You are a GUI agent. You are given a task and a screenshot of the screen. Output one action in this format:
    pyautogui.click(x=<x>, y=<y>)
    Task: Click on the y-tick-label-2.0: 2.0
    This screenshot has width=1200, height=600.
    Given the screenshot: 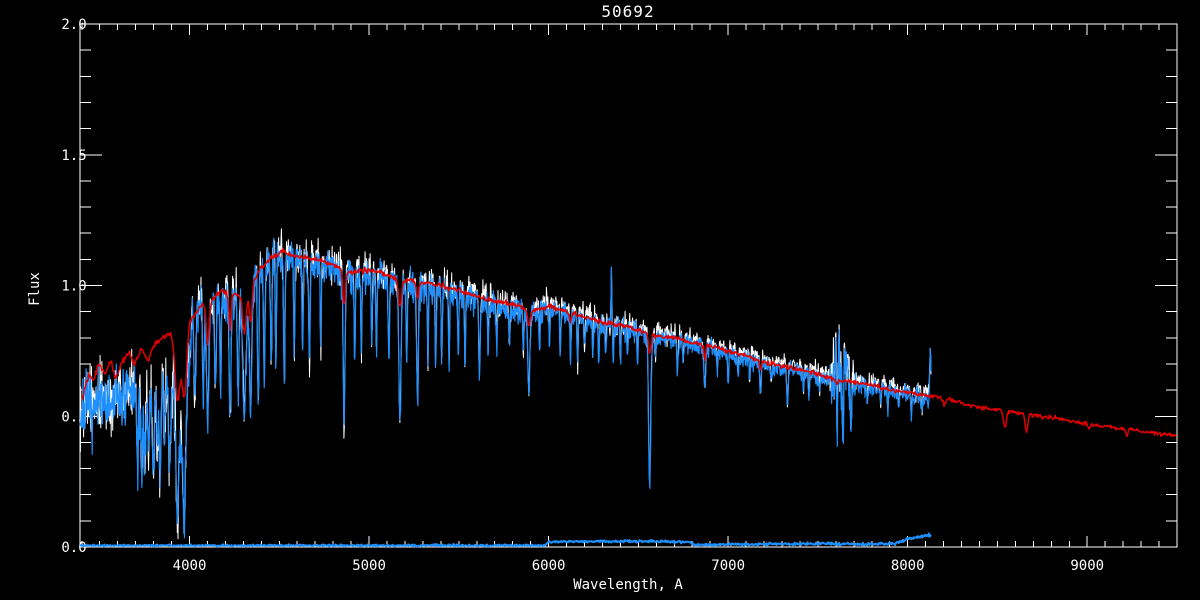 What is the action you would take?
    pyautogui.click(x=73, y=25)
    